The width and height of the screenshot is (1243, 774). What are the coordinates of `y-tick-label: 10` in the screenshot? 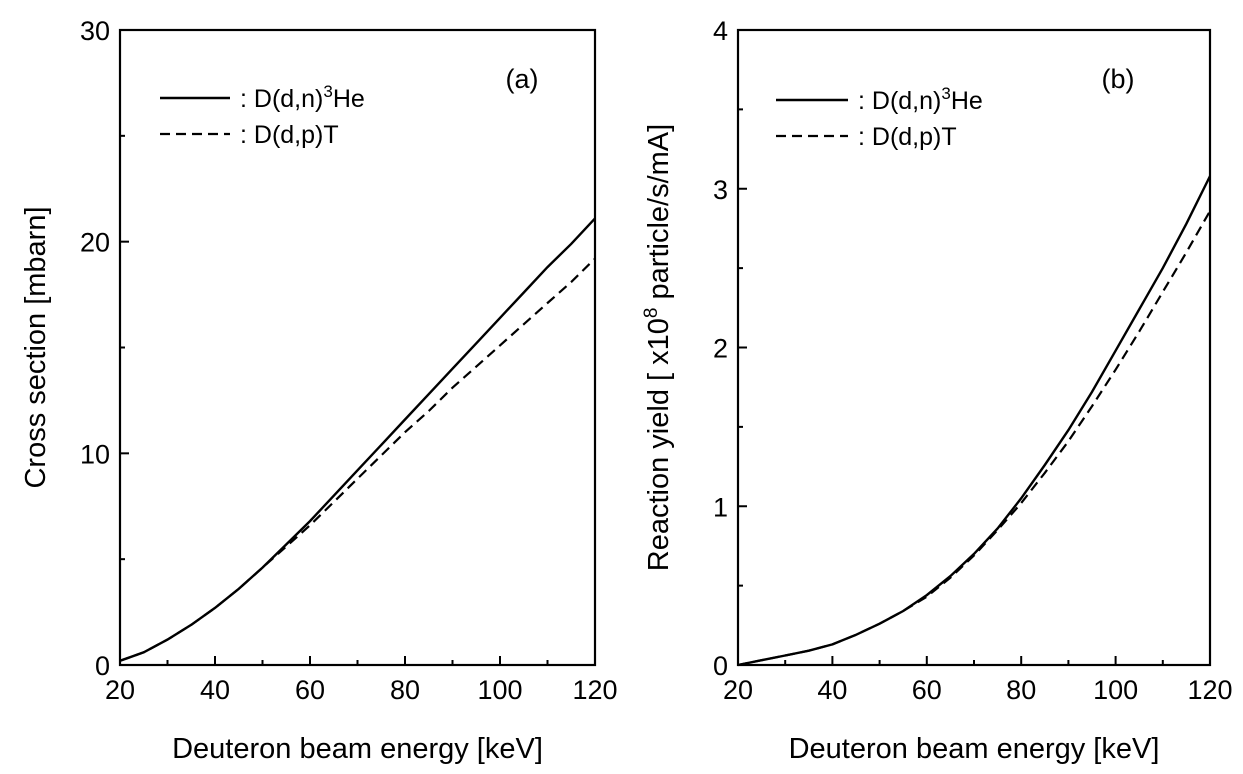 It's located at (95, 454).